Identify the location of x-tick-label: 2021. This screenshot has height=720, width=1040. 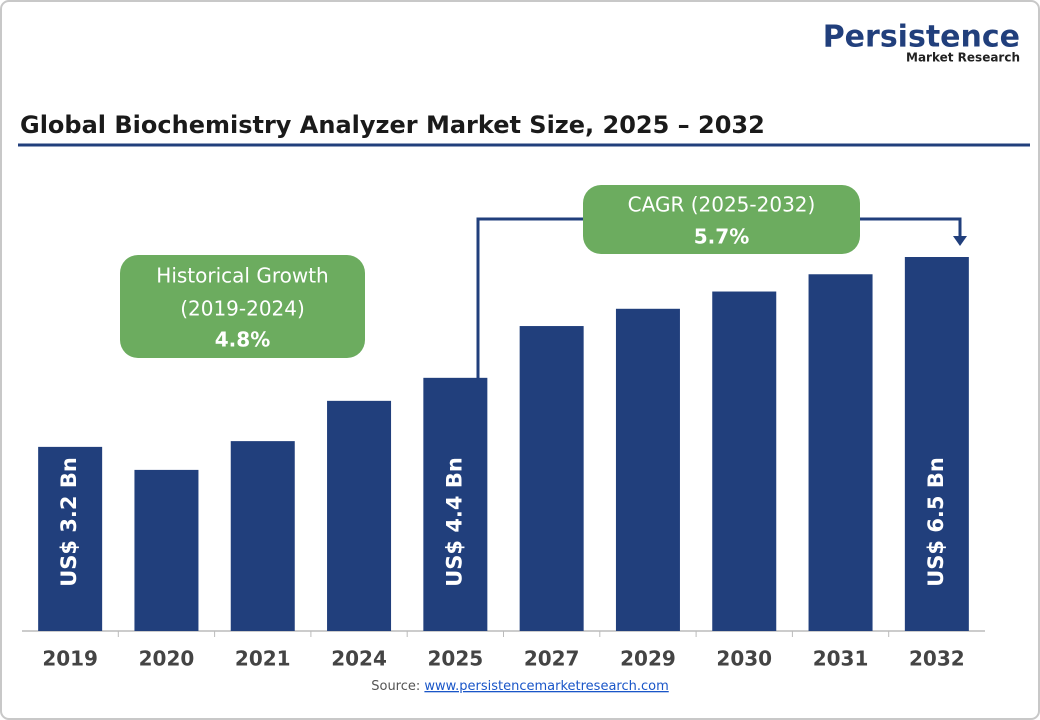
(263, 659).